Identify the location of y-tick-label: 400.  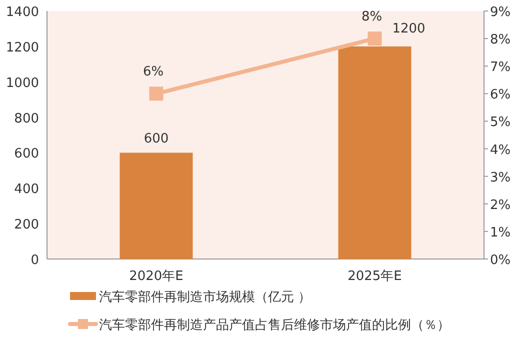
(26, 190).